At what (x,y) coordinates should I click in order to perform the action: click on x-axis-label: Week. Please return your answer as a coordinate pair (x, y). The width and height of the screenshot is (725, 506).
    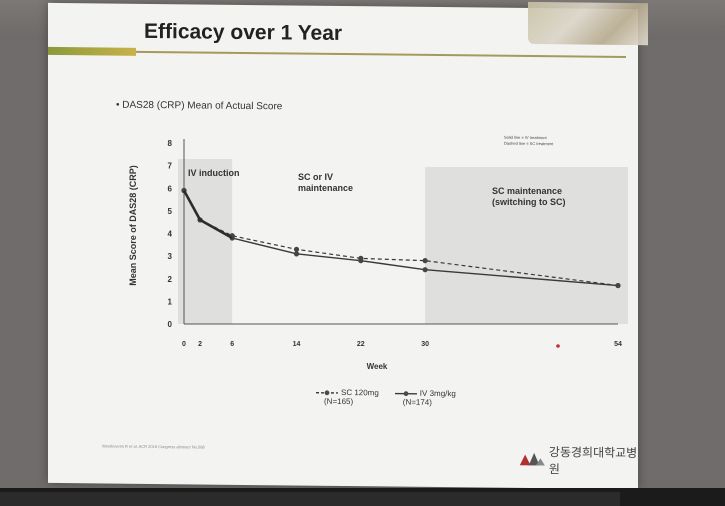
    Looking at the image, I should click on (377, 366).